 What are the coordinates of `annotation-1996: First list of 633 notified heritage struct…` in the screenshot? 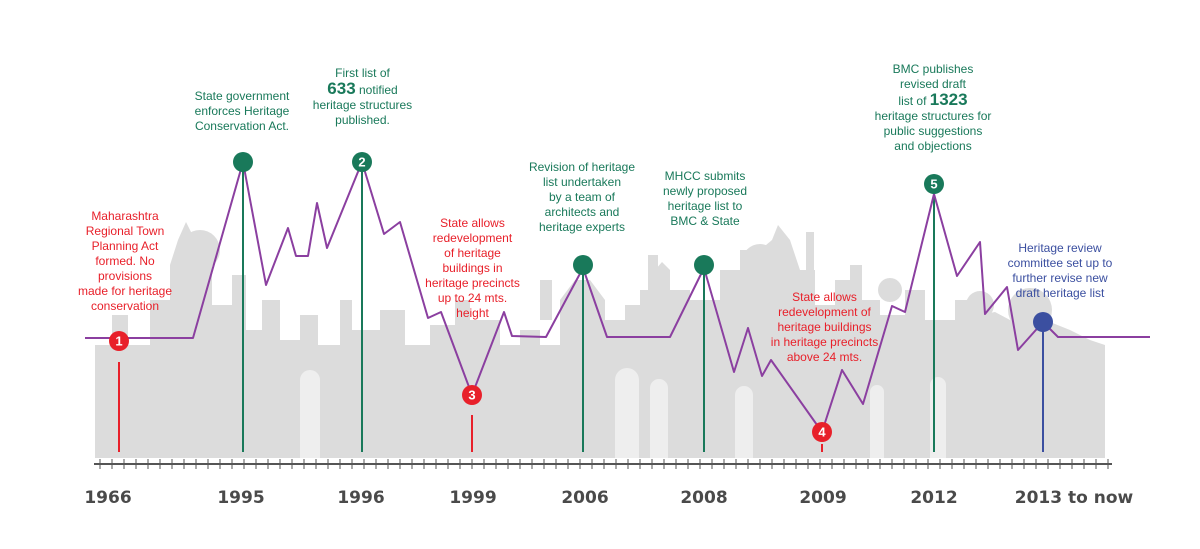 It's located at (362, 97).